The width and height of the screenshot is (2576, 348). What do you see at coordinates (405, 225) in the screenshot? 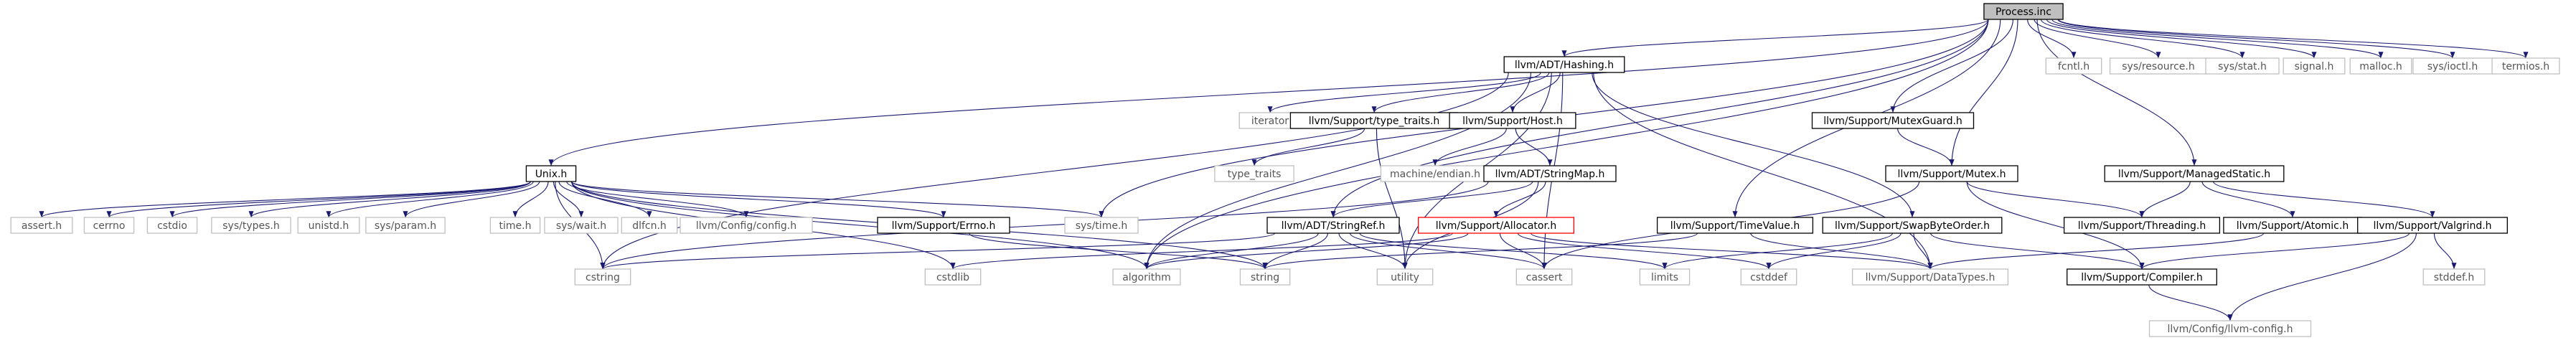
I see `node-sysparam: sys/param.h` at bounding box center [405, 225].